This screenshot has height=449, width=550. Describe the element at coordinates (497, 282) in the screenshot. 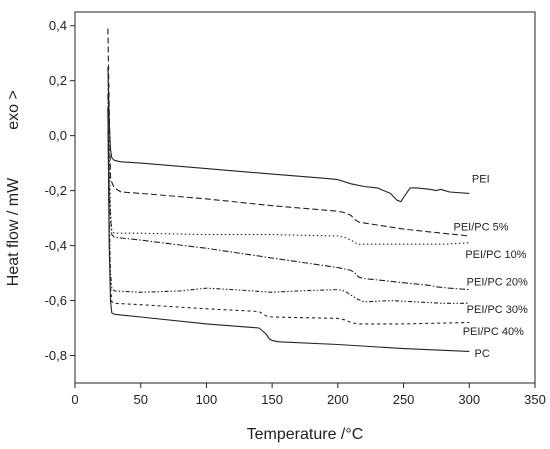

I see `series-label-3: PEI/PC 20%` at that location.